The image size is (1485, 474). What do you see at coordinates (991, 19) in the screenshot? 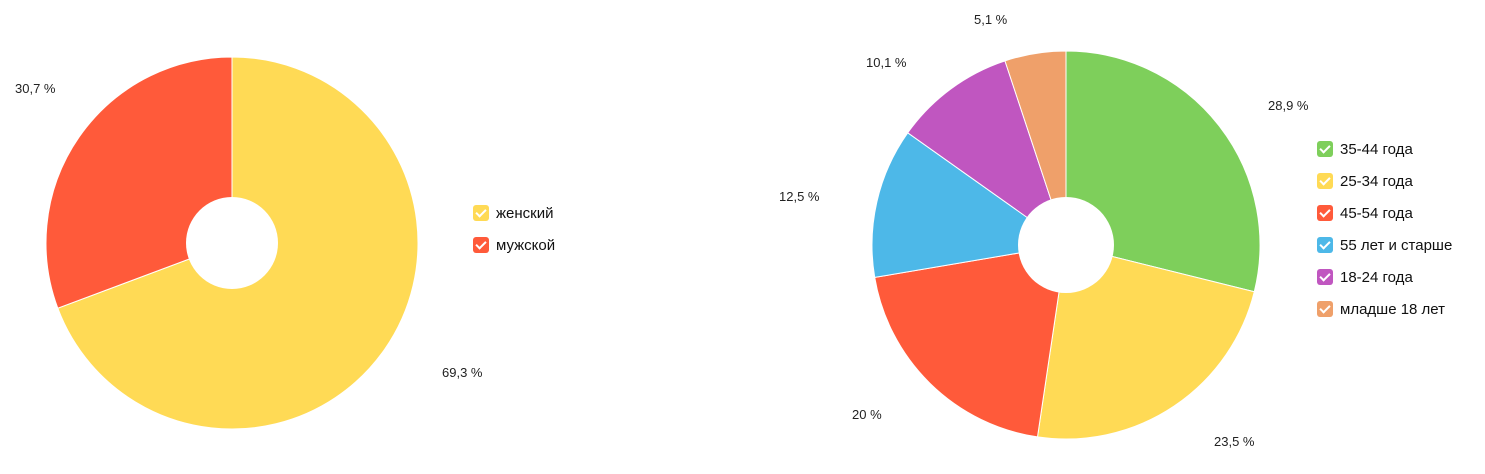
I see `data-label: 5,1 %` at bounding box center [991, 19].